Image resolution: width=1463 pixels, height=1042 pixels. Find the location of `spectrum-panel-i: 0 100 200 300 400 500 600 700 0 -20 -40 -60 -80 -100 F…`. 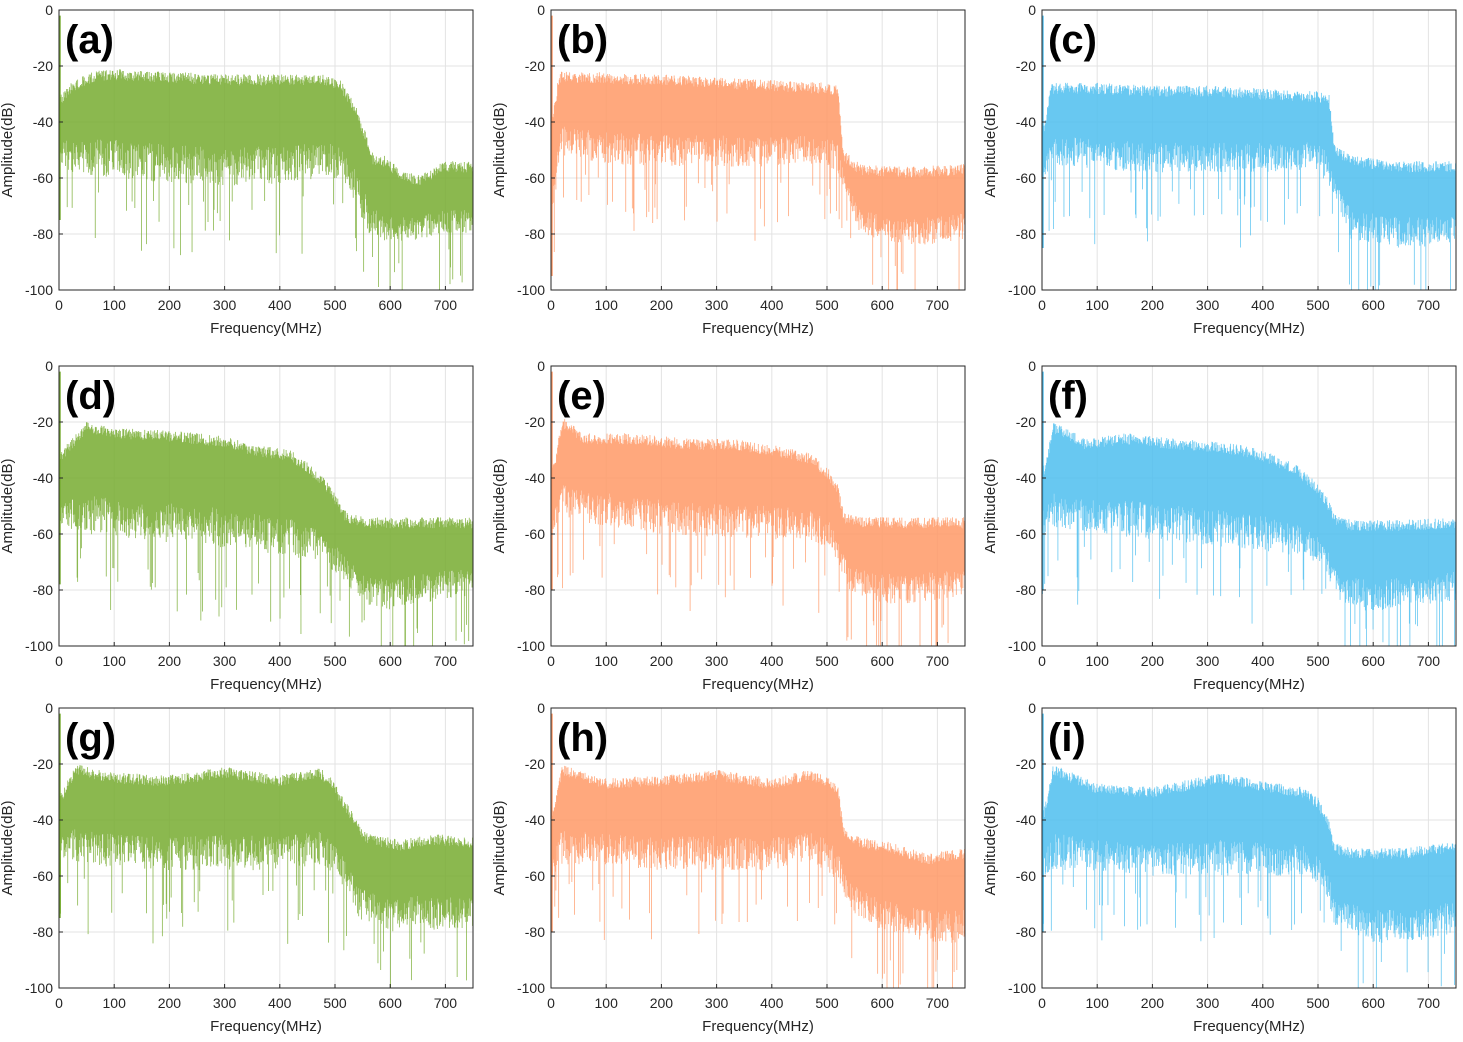

spectrum-panel-i: 0 100 200 300 400 500 600 700 0 -20 -40 -60 -80 -100 F… is located at coordinates (1219, 867).